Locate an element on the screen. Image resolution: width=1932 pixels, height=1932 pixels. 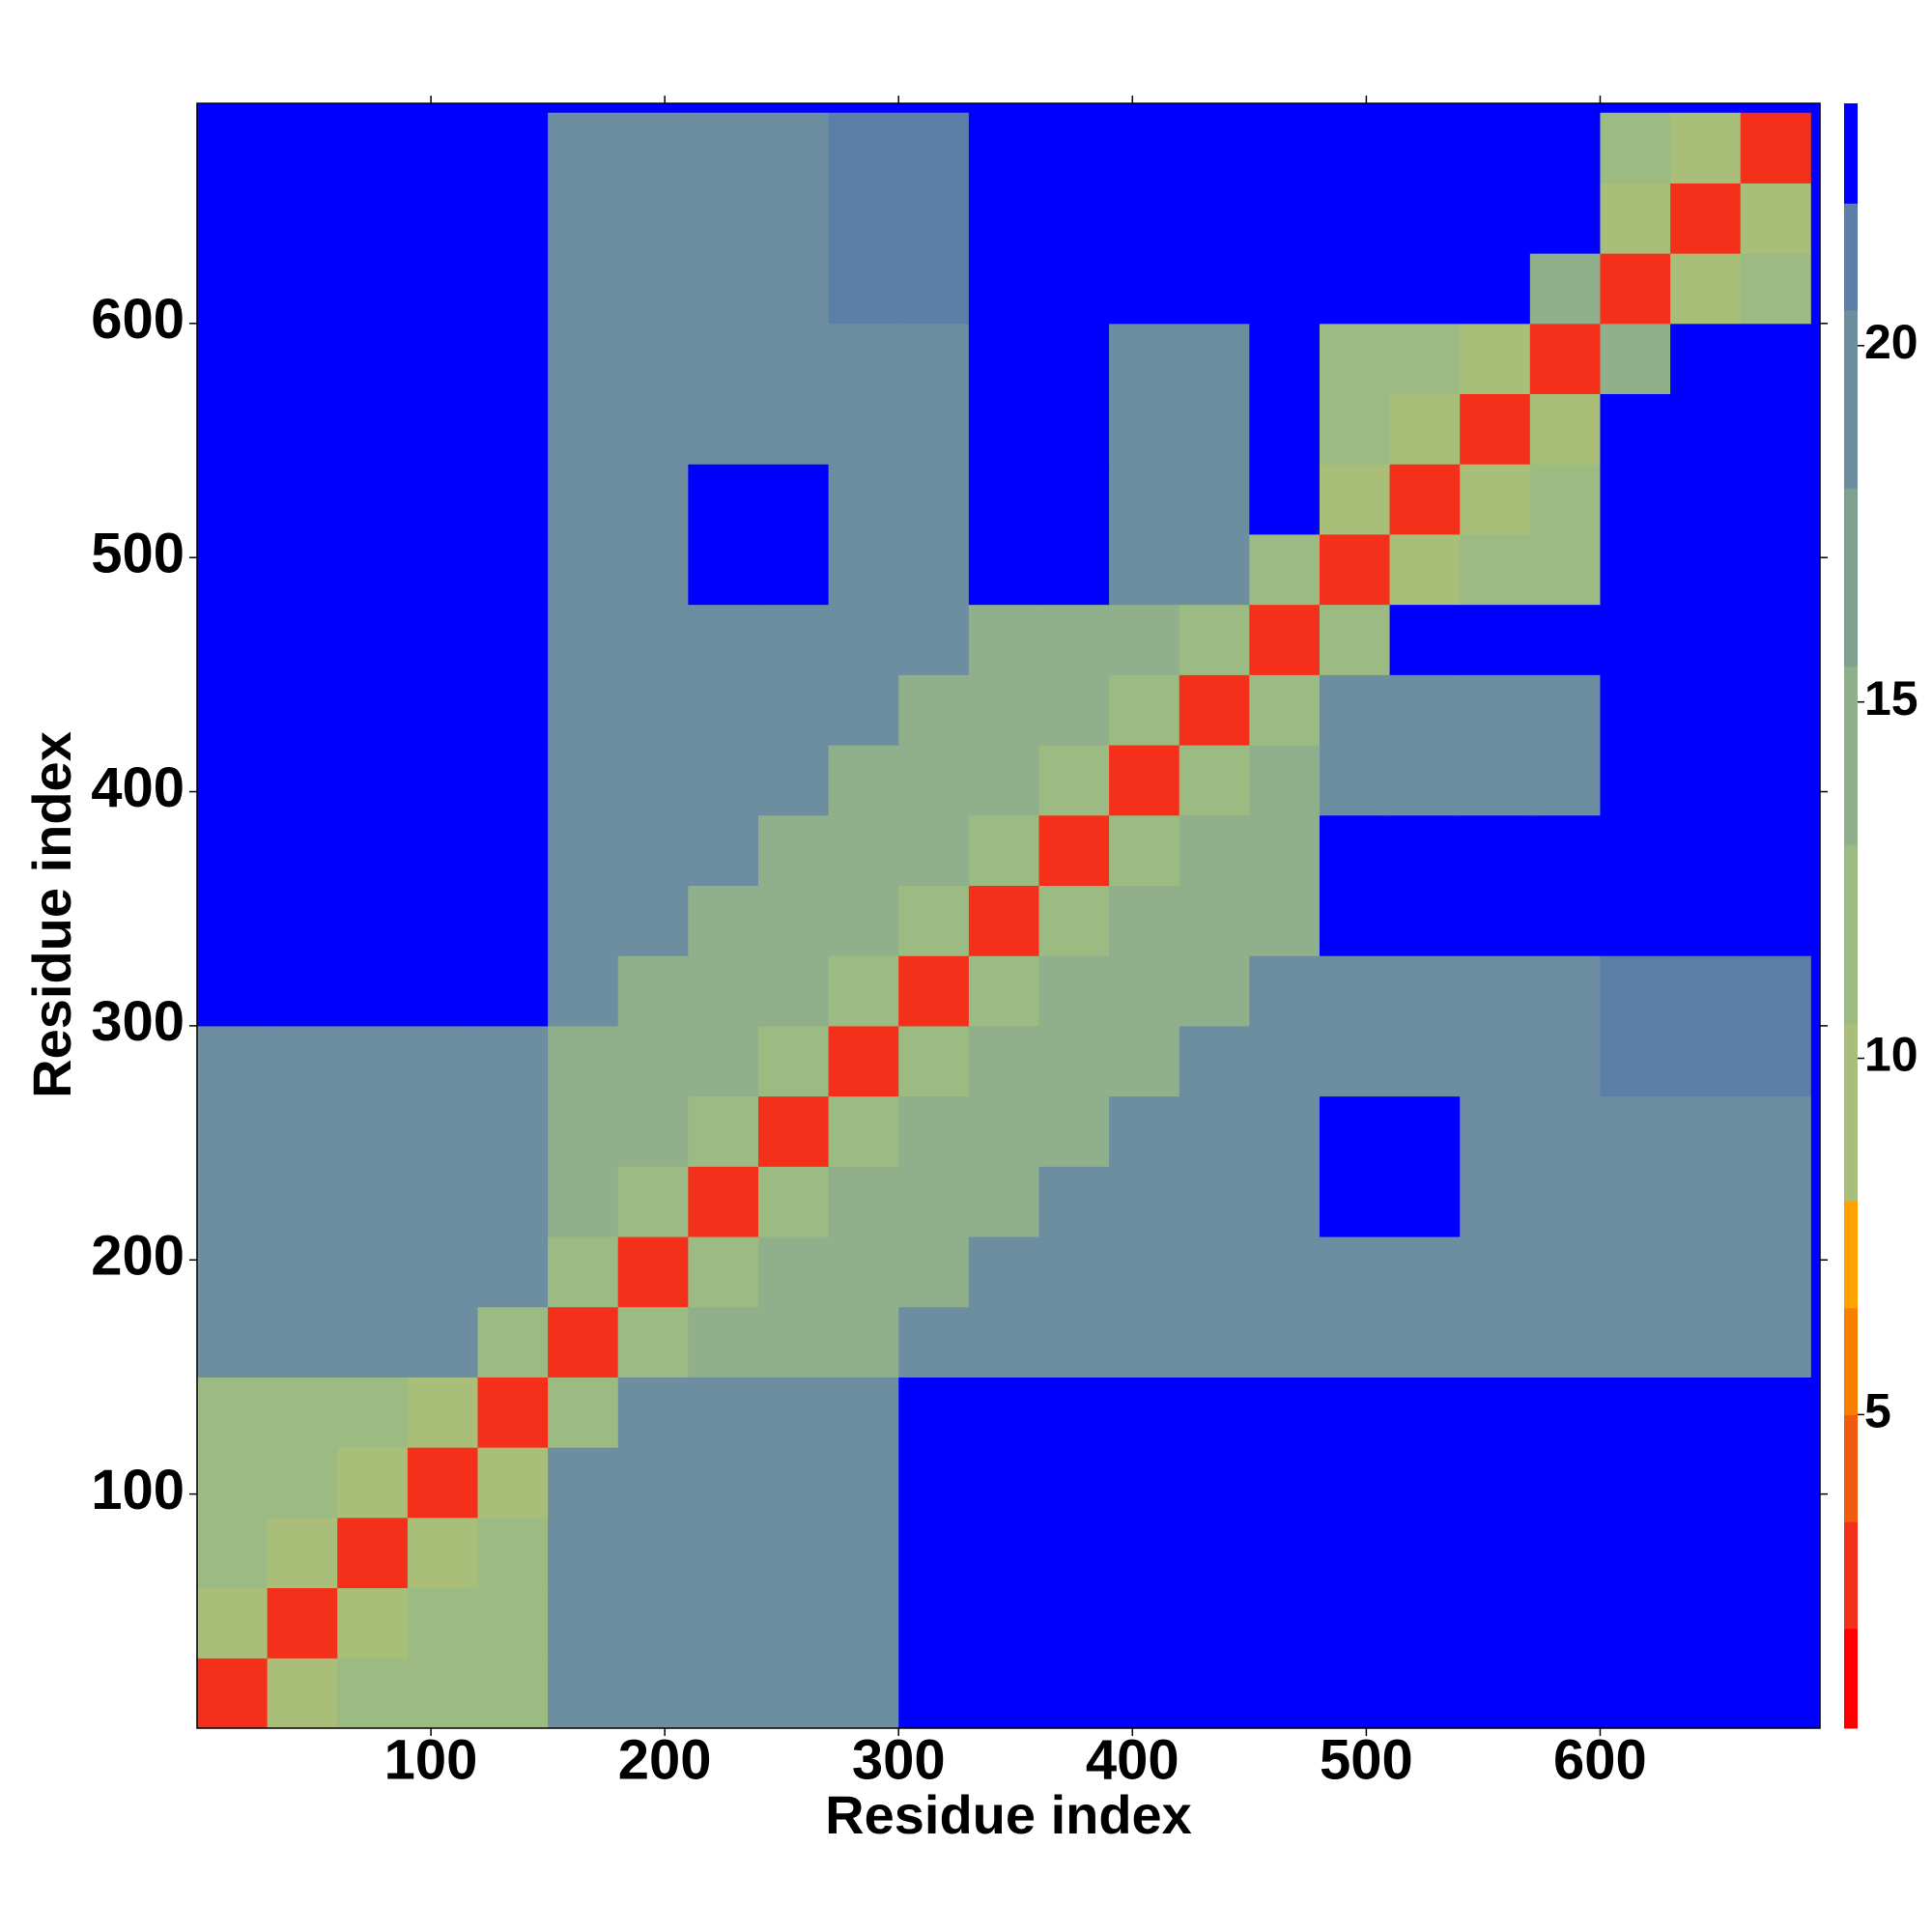
colorbar-tick-label: 5 is located at coordinates (1877, 1411).